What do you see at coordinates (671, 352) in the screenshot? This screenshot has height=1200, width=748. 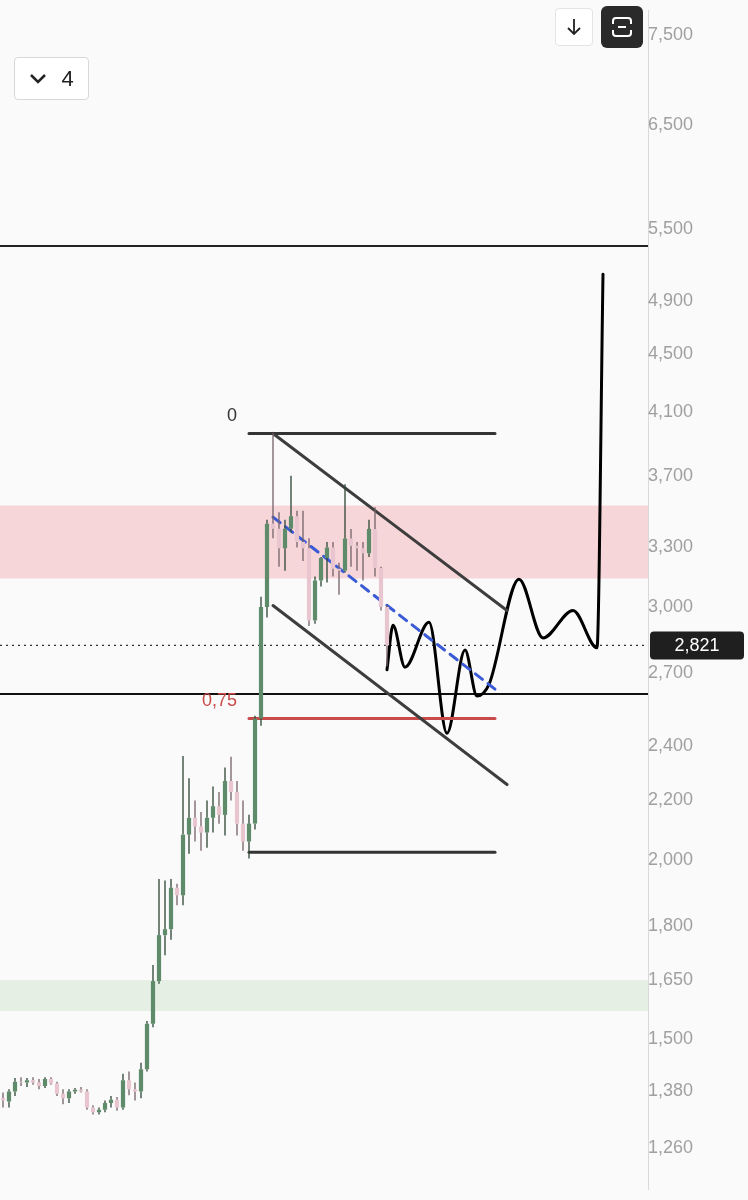 I see `y-tick-label: 4,500` at bounding box center [671, 352].